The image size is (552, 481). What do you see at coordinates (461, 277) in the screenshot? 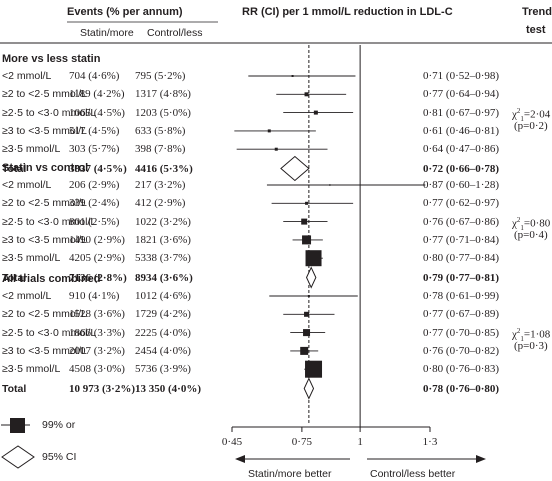
I see `total-rr-value: 0·79 (0·77–0·81)` at bounding box center [461, 277].